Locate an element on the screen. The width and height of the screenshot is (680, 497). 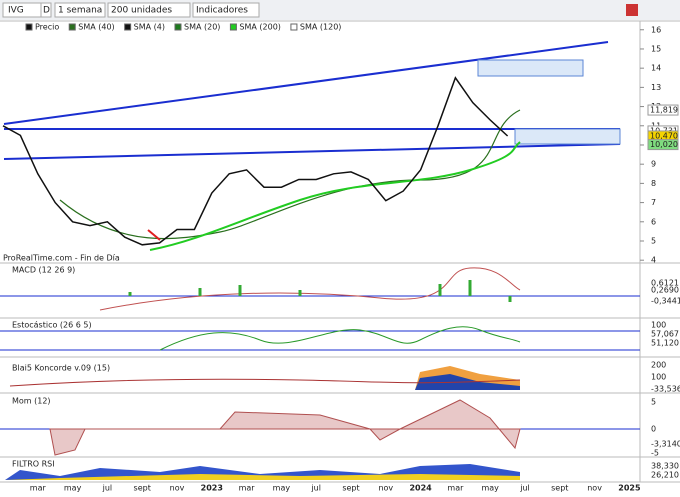
x-tick-label: 2025 is located at coordinates (629, 488).